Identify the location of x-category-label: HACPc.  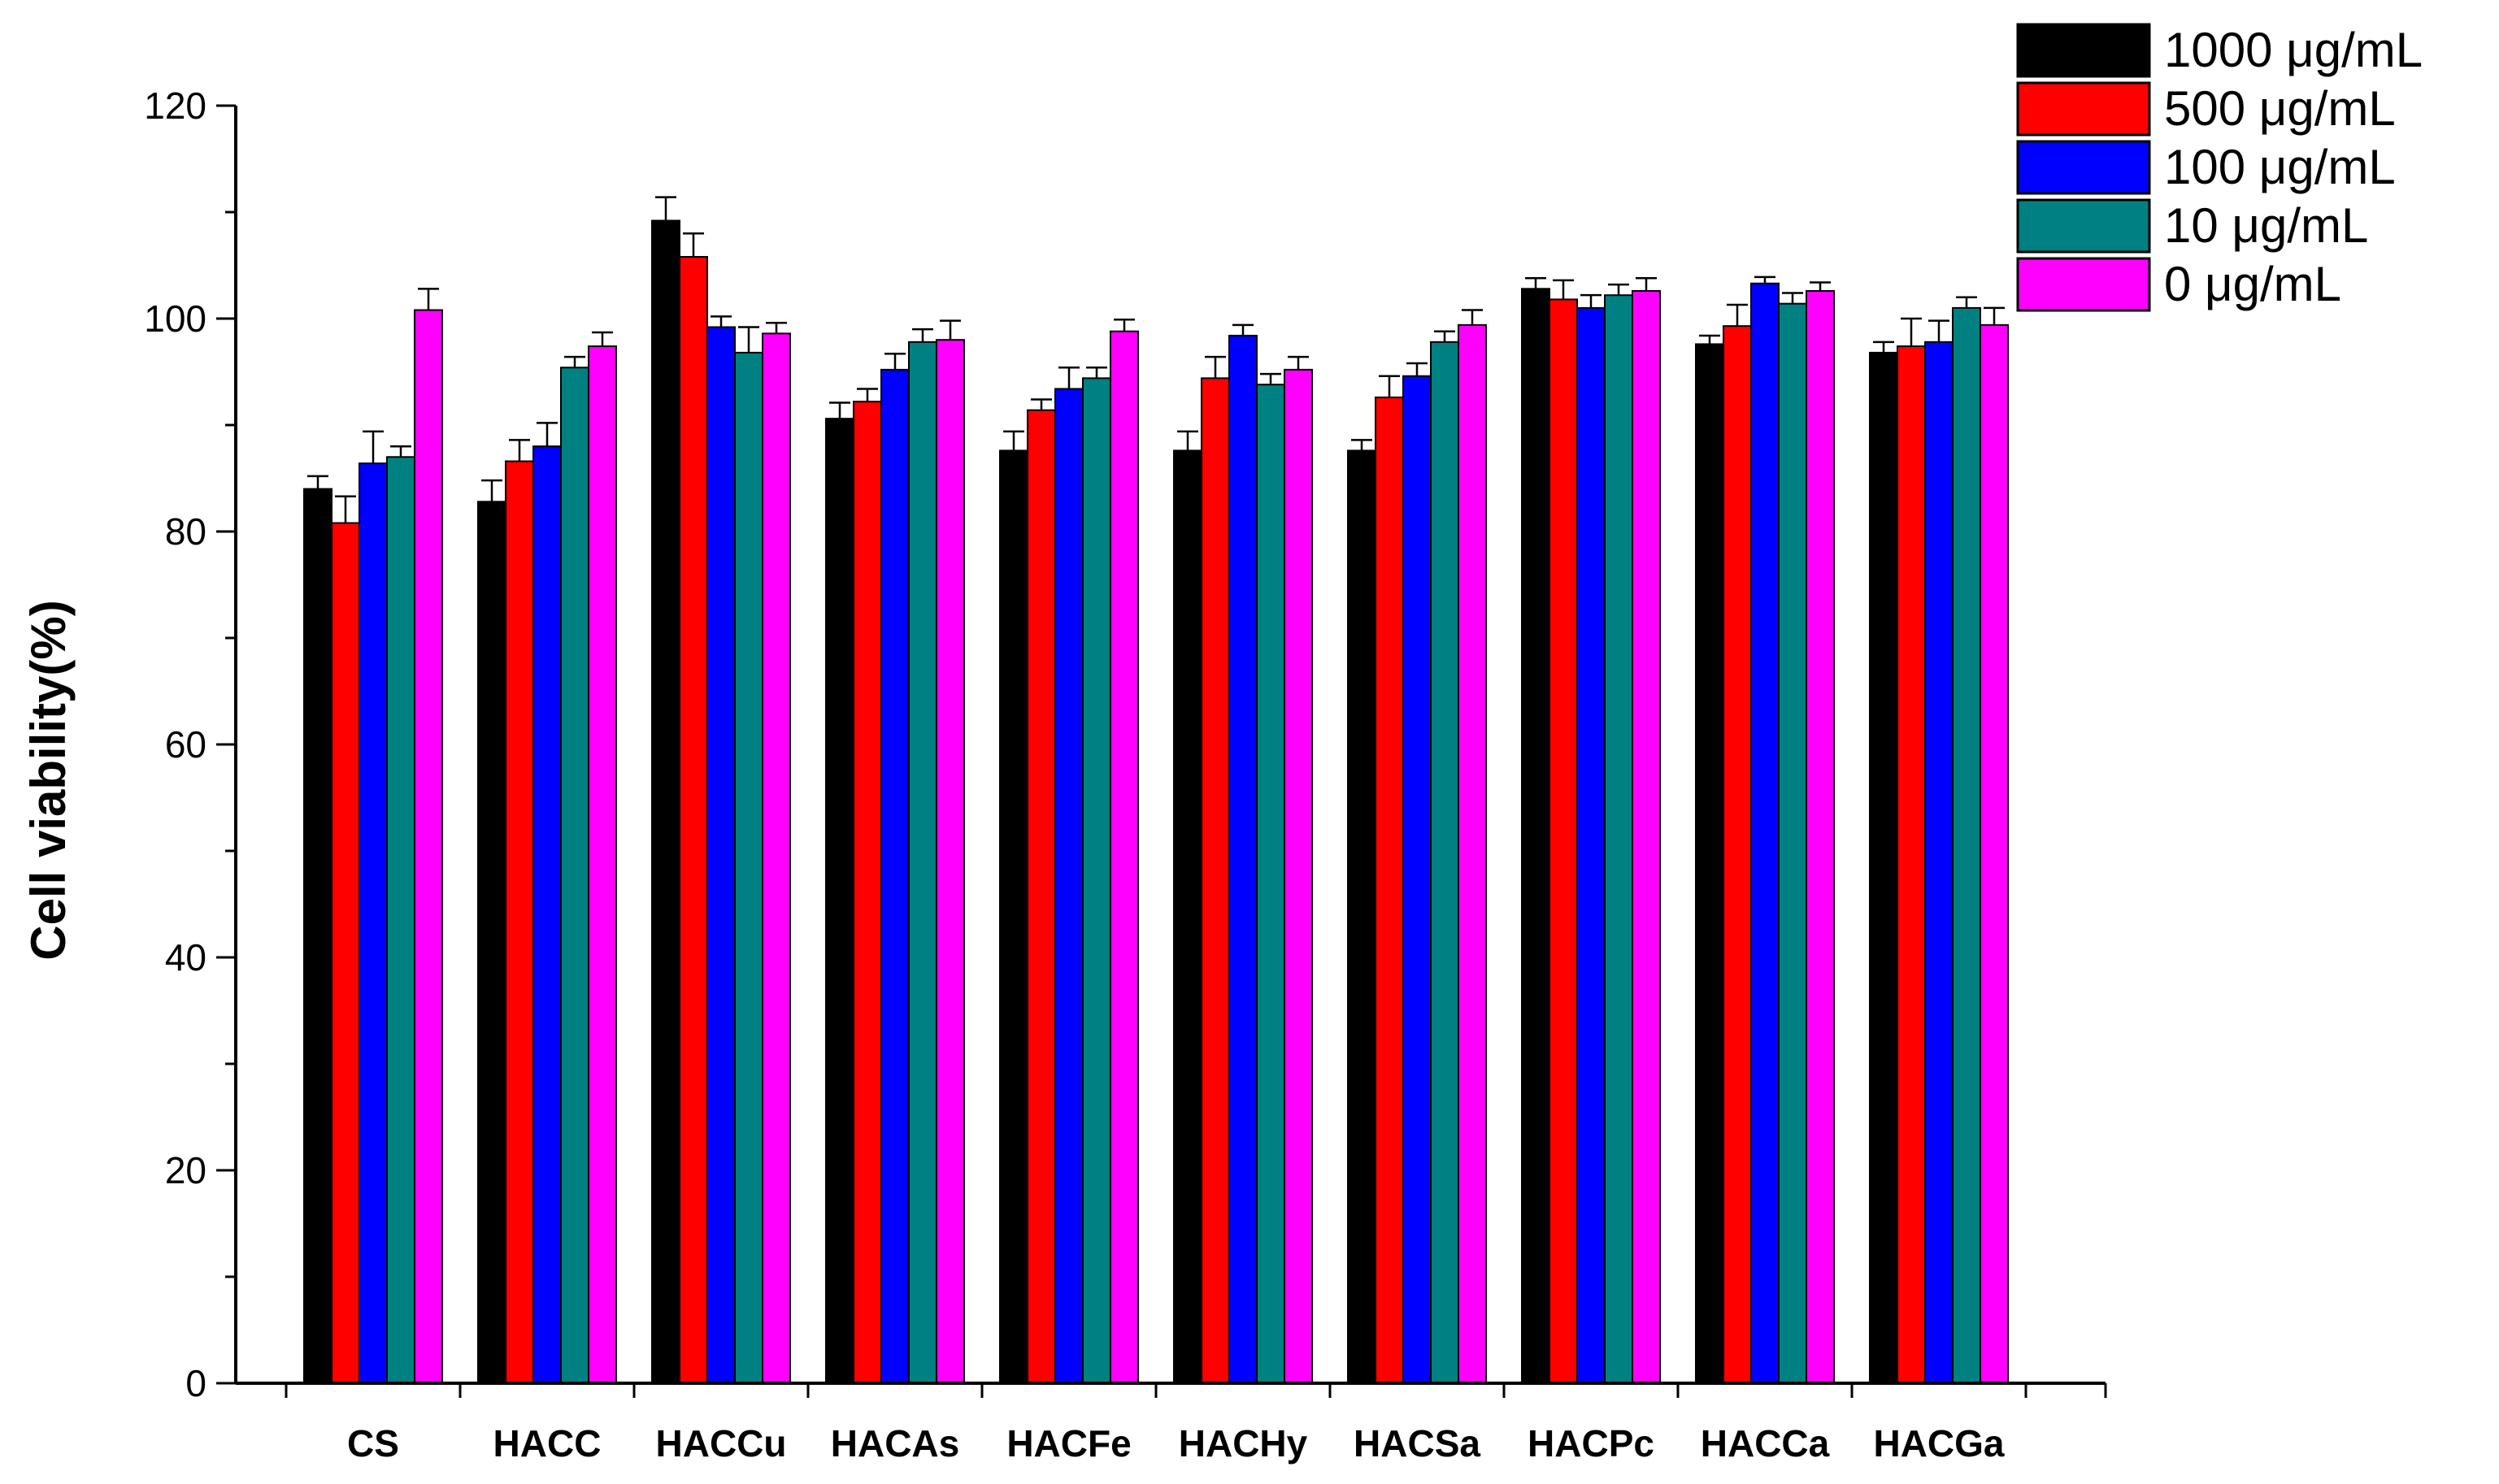
(1591, 1443).